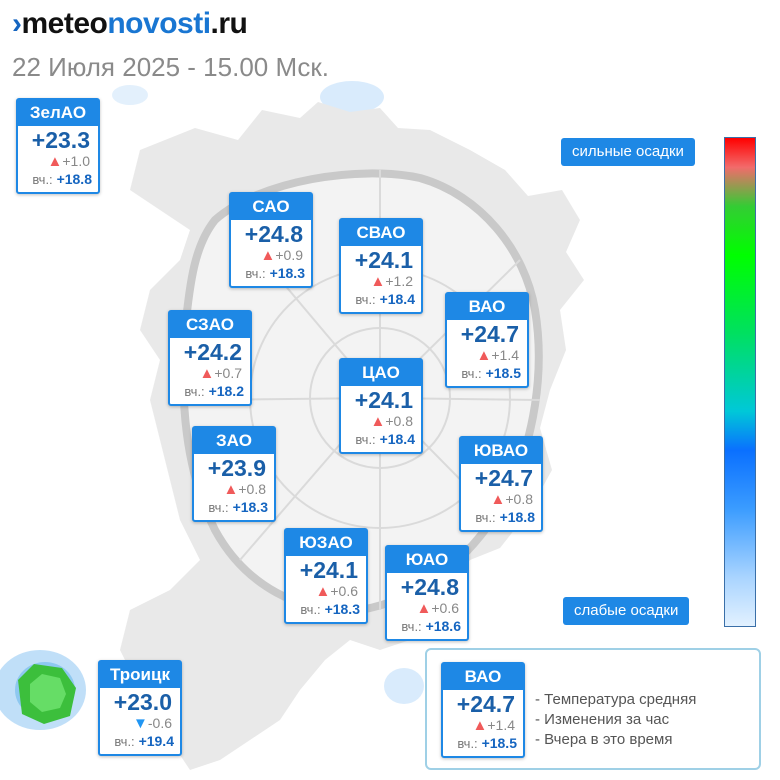  What do you see at coordinates (76, 161) in the screenshot?
I see `change-value: +1.0` at bounding box center [76, 161].